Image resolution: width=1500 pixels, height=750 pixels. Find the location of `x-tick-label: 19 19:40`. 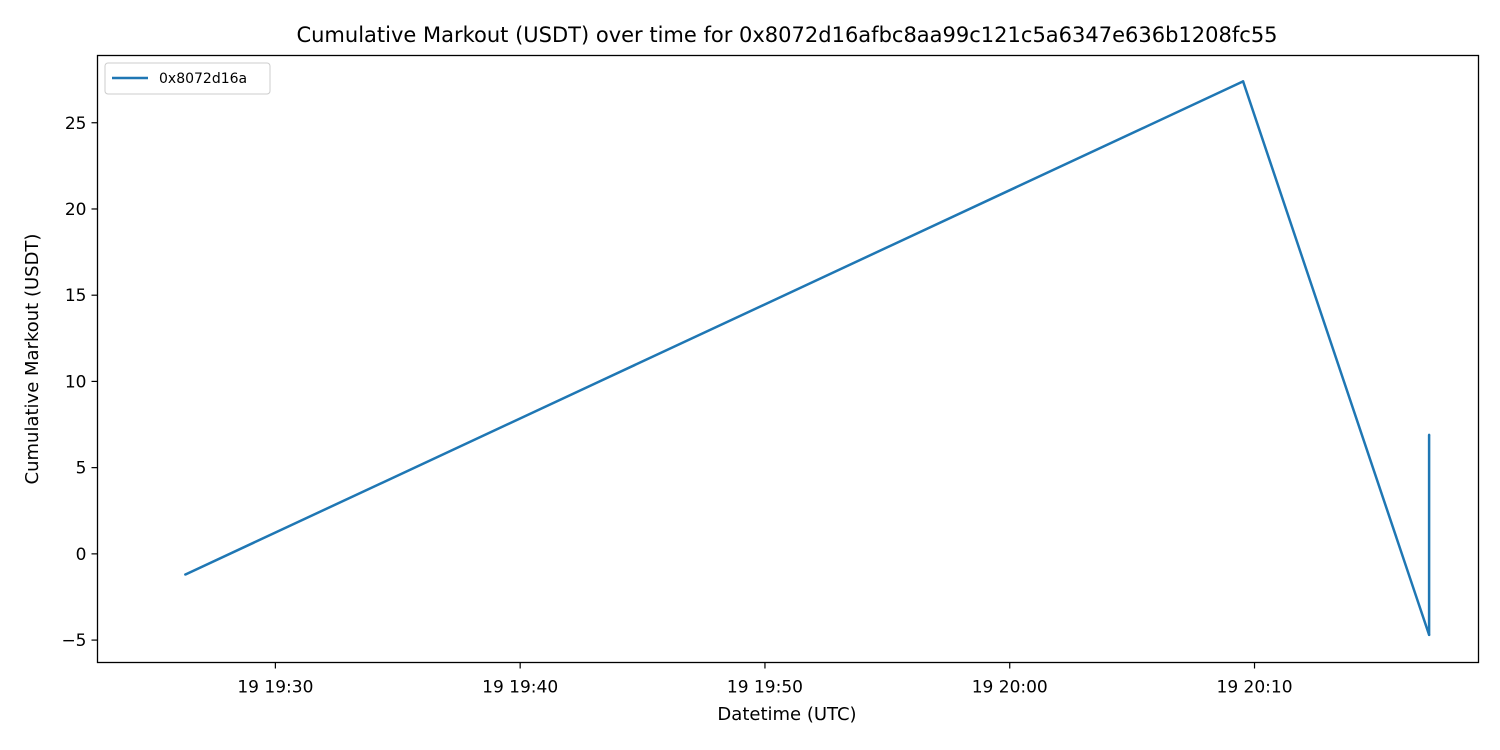

x-tick-label: 19 19:40 is located at coordinates (520, 688).